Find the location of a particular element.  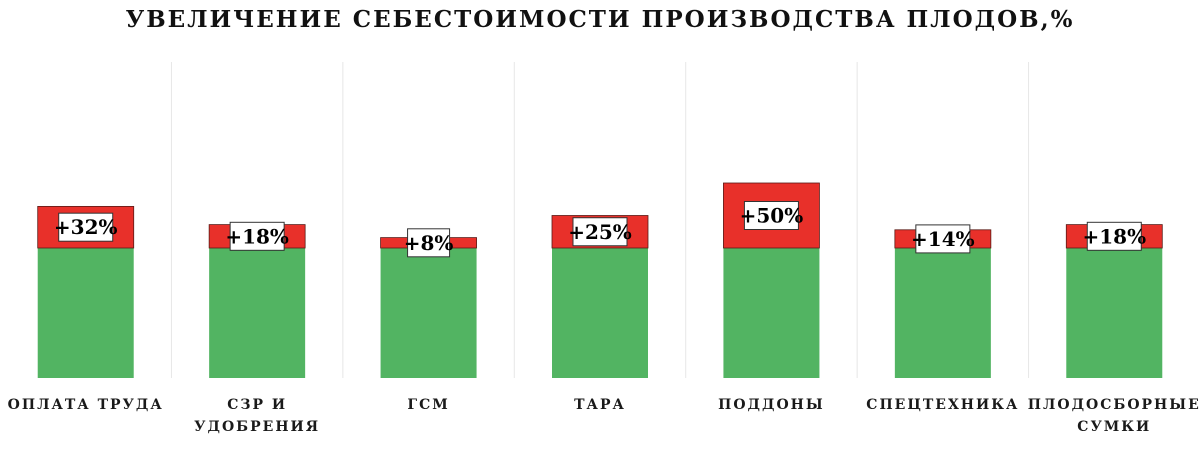

category-label: ТАРА is located at coordinates (600, 405).